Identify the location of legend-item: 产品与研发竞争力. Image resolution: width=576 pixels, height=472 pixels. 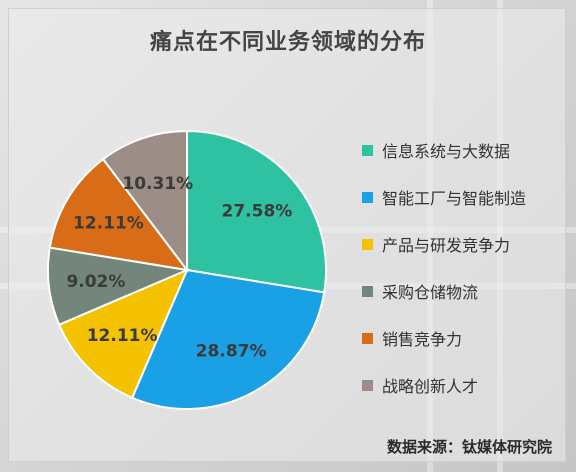
(444, 244).